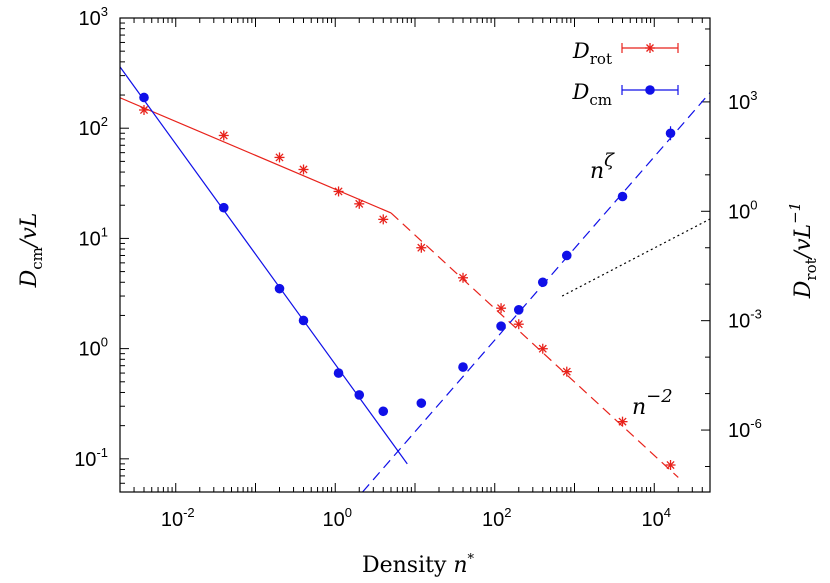 The height and width of the screenshot is (583, 830). Describe the element at coordinates (625, 74) in the screenshot. I see `legend: Drot Dcm` at that location.